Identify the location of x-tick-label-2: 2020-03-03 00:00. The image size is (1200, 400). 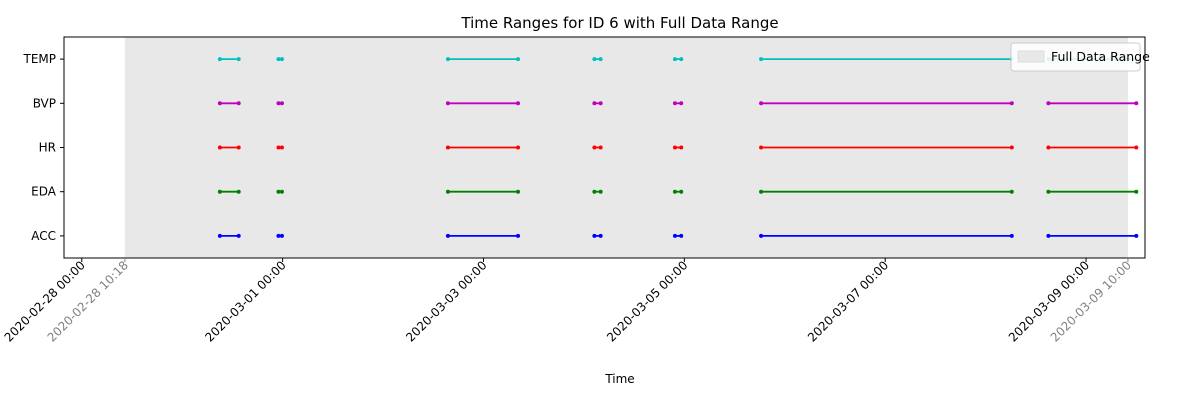
(446, 301).